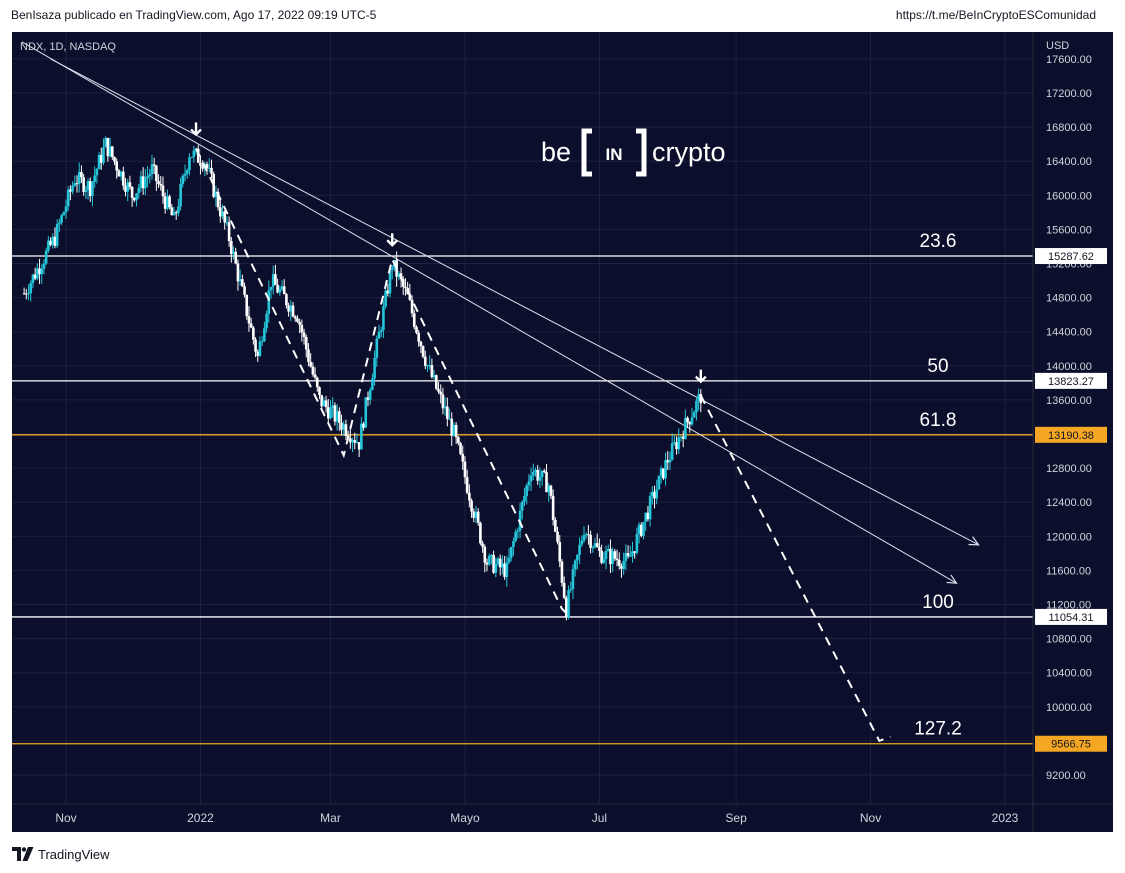 This screenshot has width=1125, height=873. I want to click on y-tick-label: 10000.00, so click(1069, 708).